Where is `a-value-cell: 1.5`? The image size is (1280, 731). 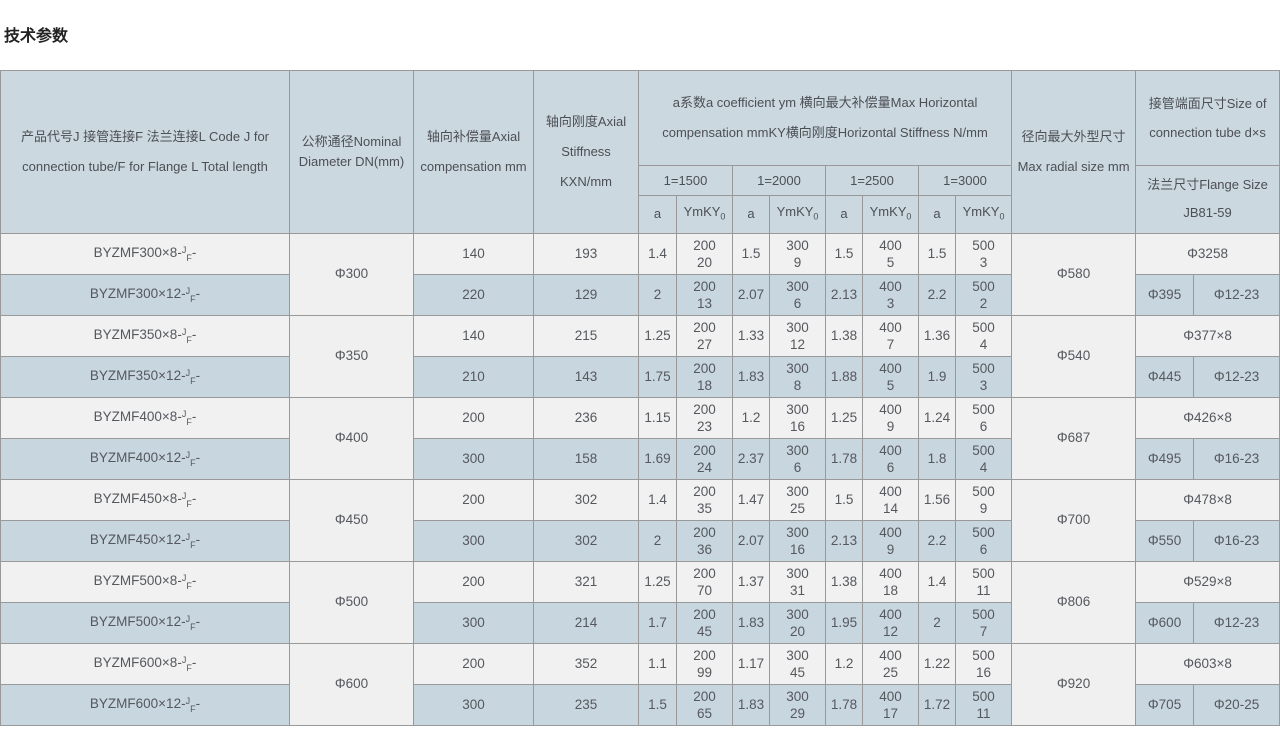 a-value-cell: 1.5 is located at coordinates (751, 253).